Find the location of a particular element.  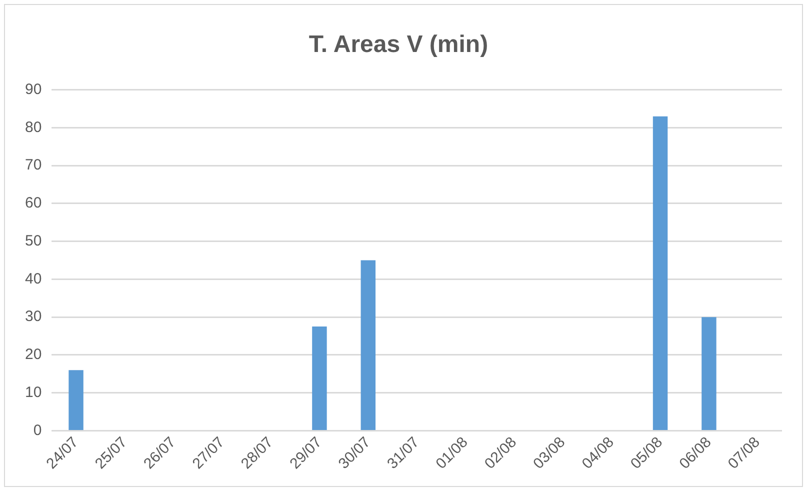

y-tick-label: 60 is located at coordinates (33, 203).